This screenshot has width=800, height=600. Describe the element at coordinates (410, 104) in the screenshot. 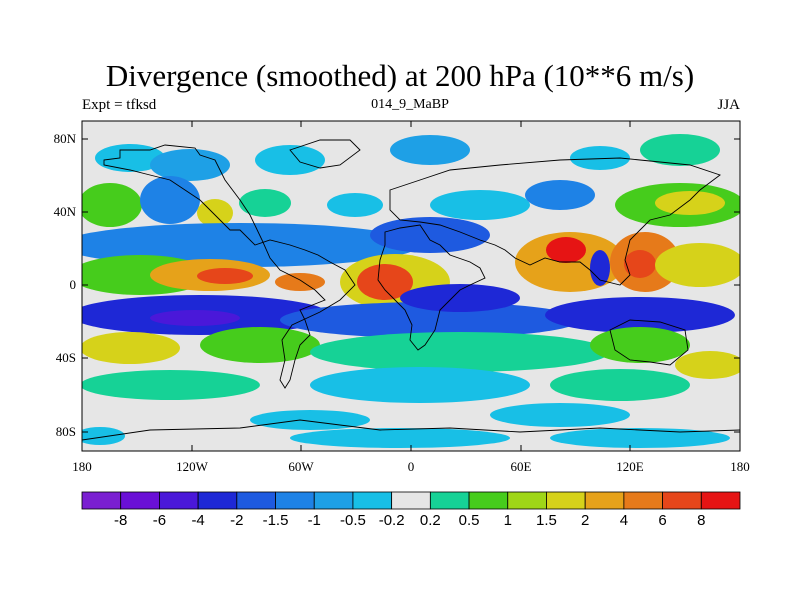

I see `run-label: 014_9_MaBP` at that location.